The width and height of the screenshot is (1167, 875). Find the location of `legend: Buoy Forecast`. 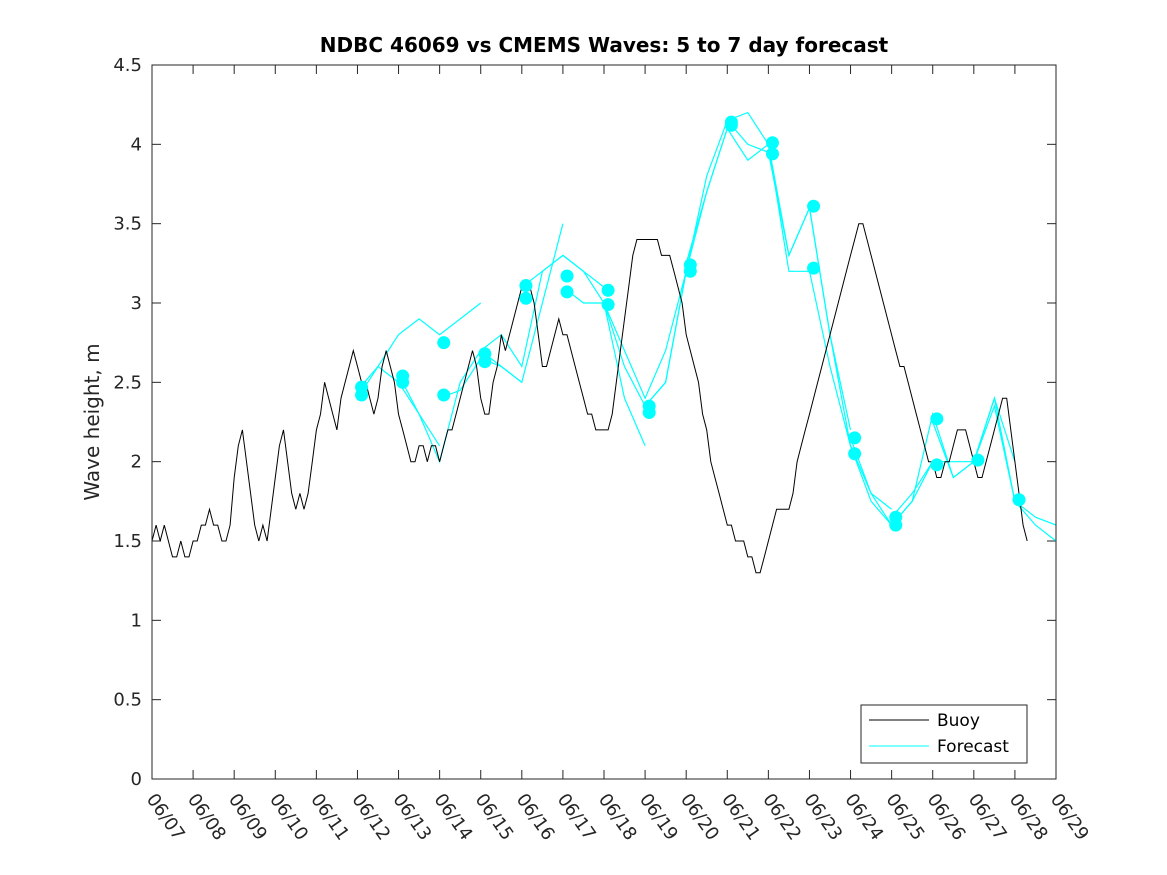

legend: Buoy Forecast is located at coordinates (944, 734).